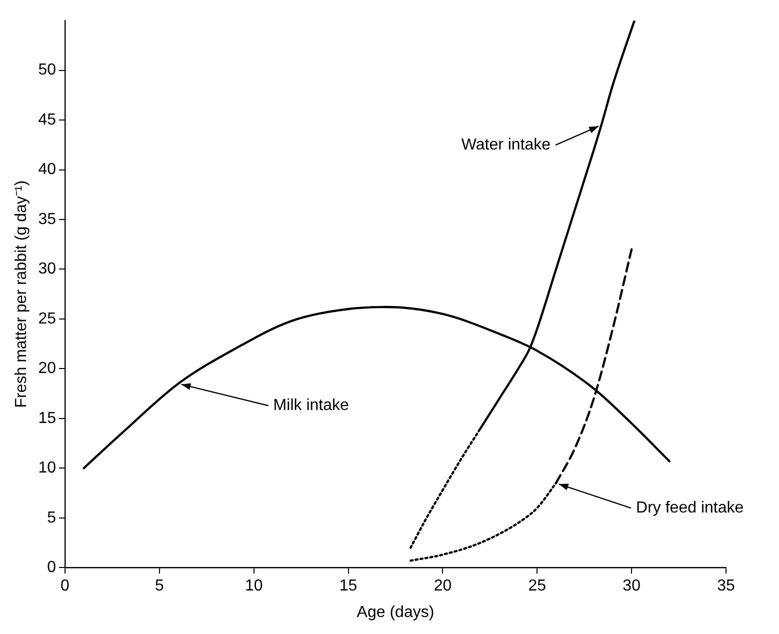 The height and width of the screenshot is (634, 779). What do you see at coordinates (51, 567) in the screenshot?
I see `y-tick-label: 0` at bounding box center [51, 567].